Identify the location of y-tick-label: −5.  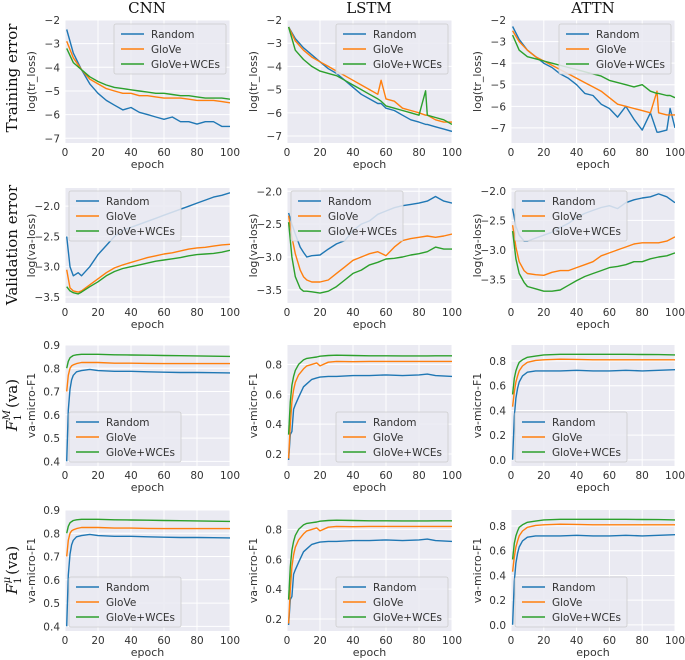
(274, 91).